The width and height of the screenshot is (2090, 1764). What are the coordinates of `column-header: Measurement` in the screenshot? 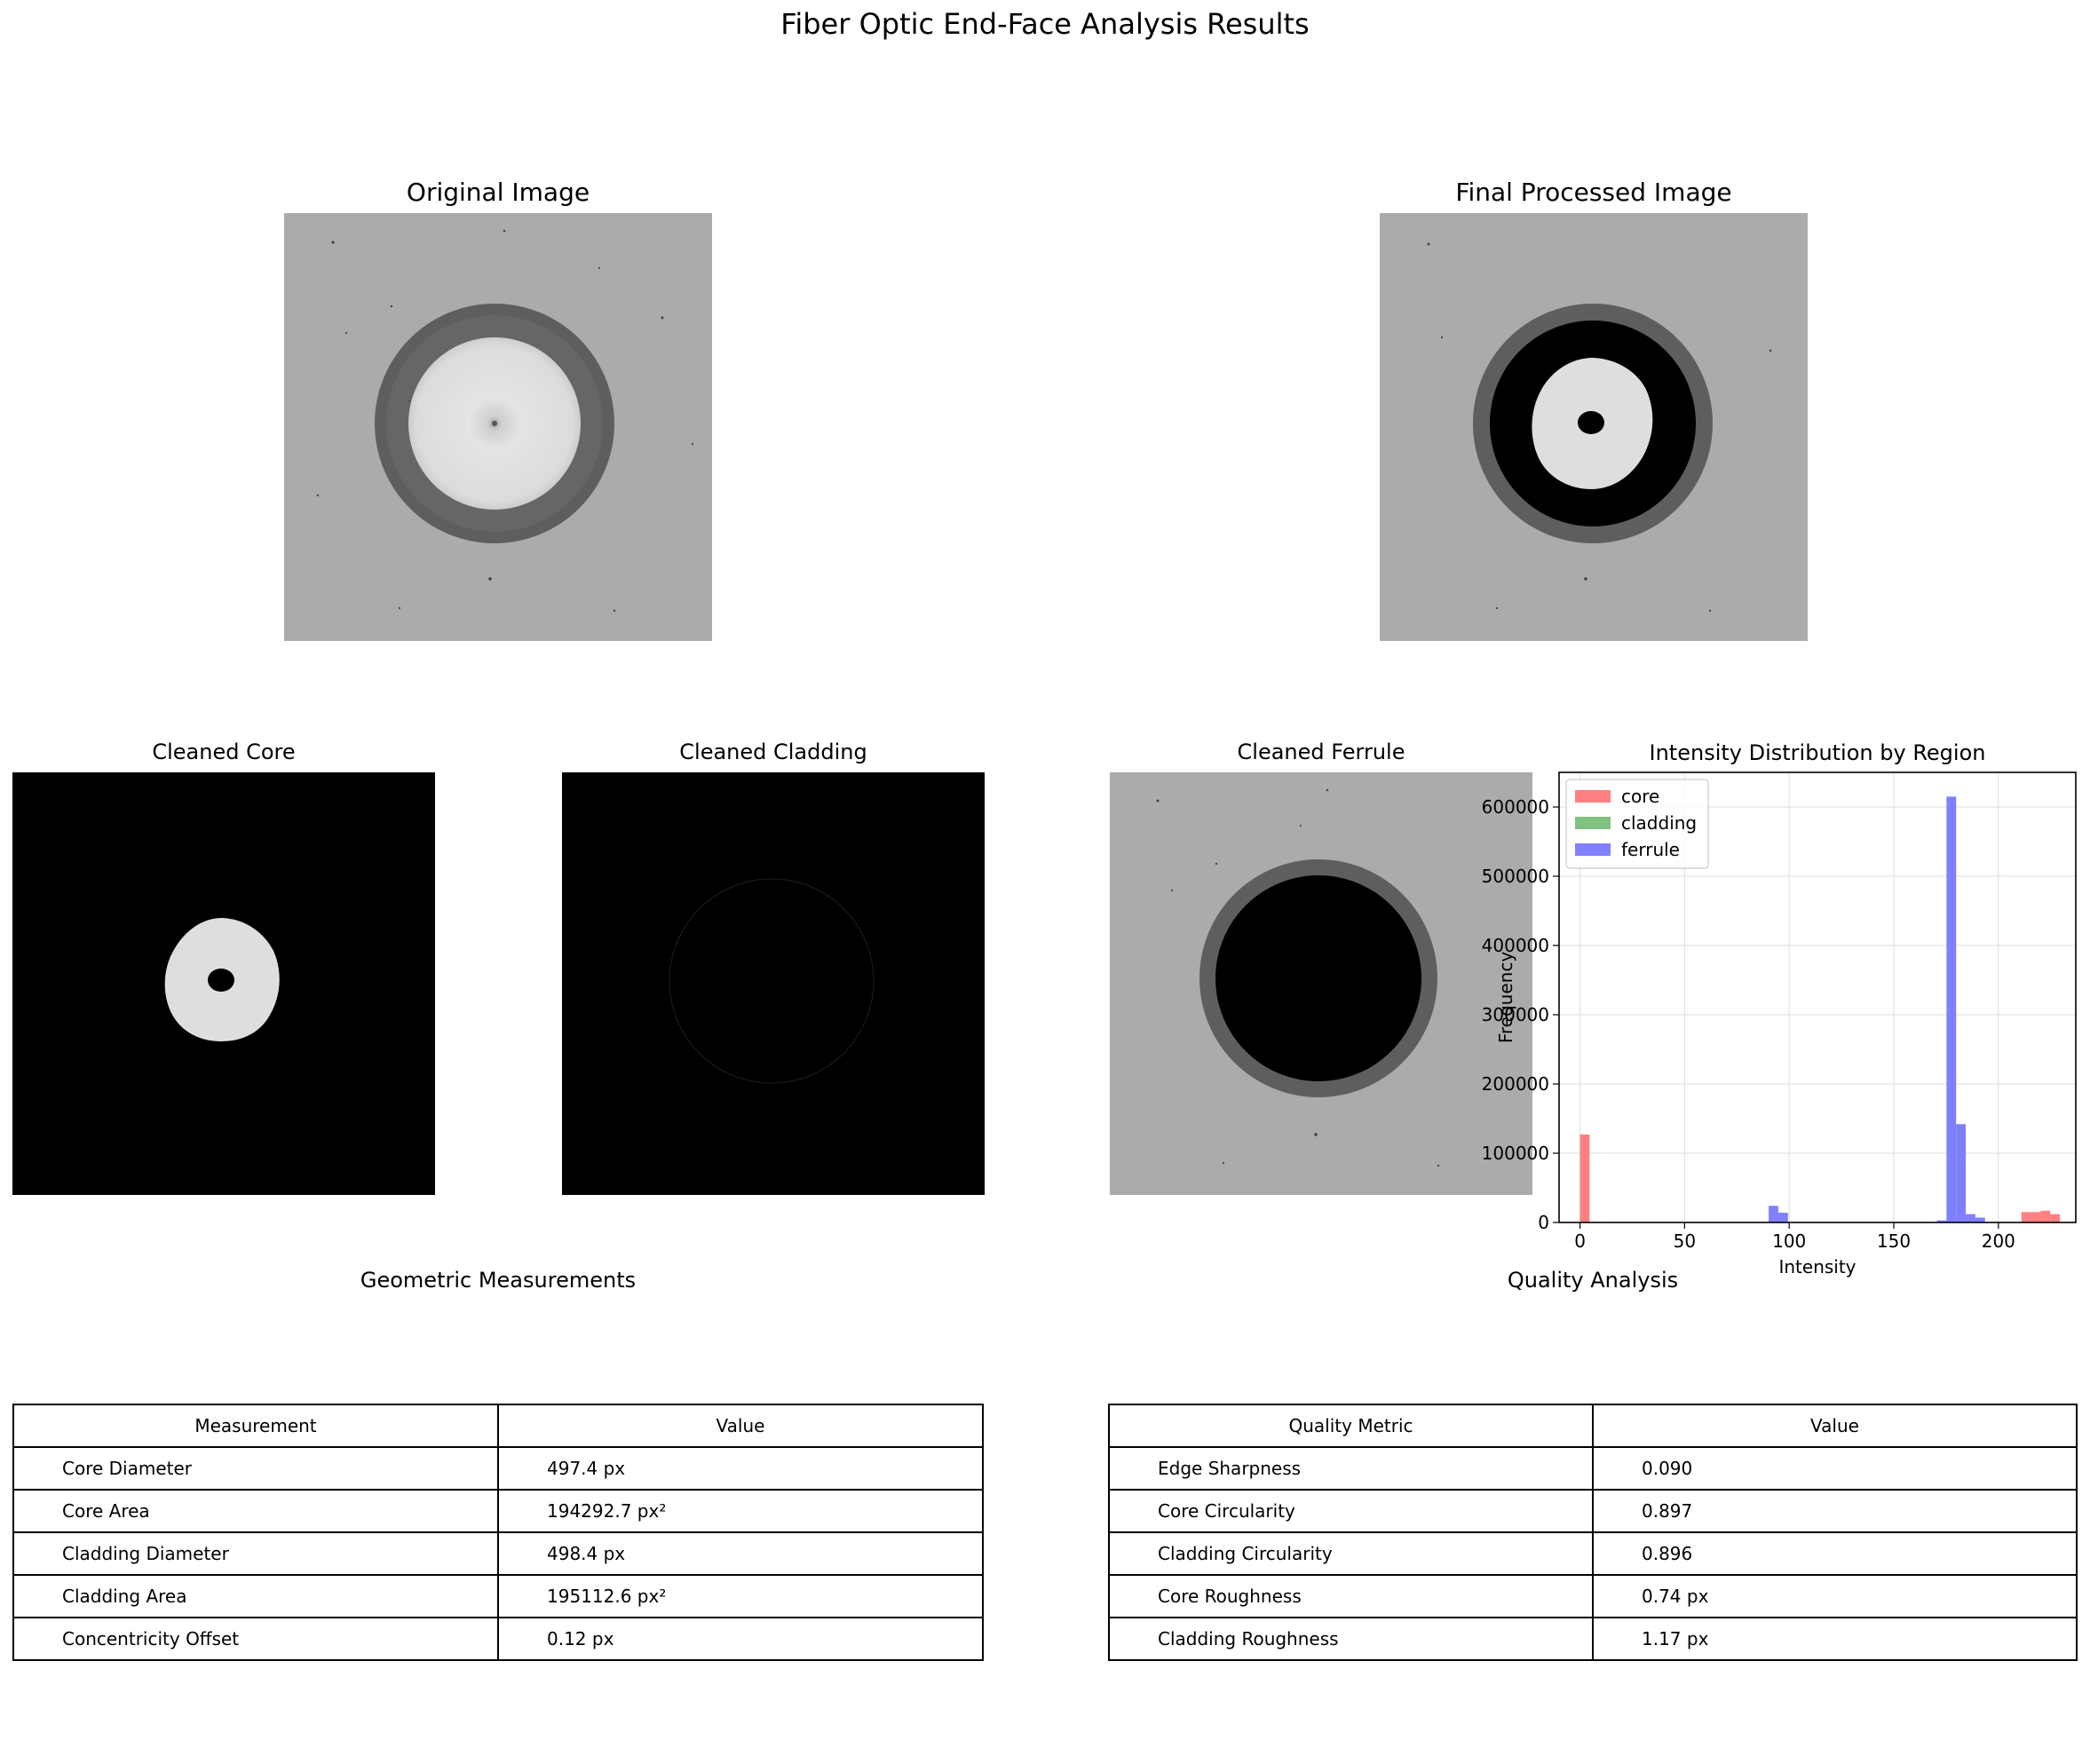 It's located at (255, 1426).